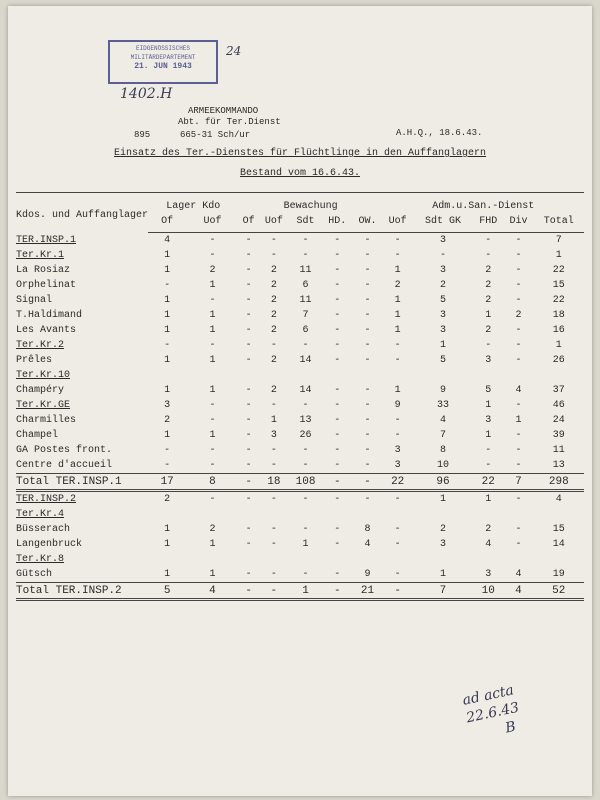 Image resolution: width=600 pixels, height=800 pixels. What do you see at coordinates (488, 482) in the screenshot?
I see `cell: 22` at bounding box center [488, 482].